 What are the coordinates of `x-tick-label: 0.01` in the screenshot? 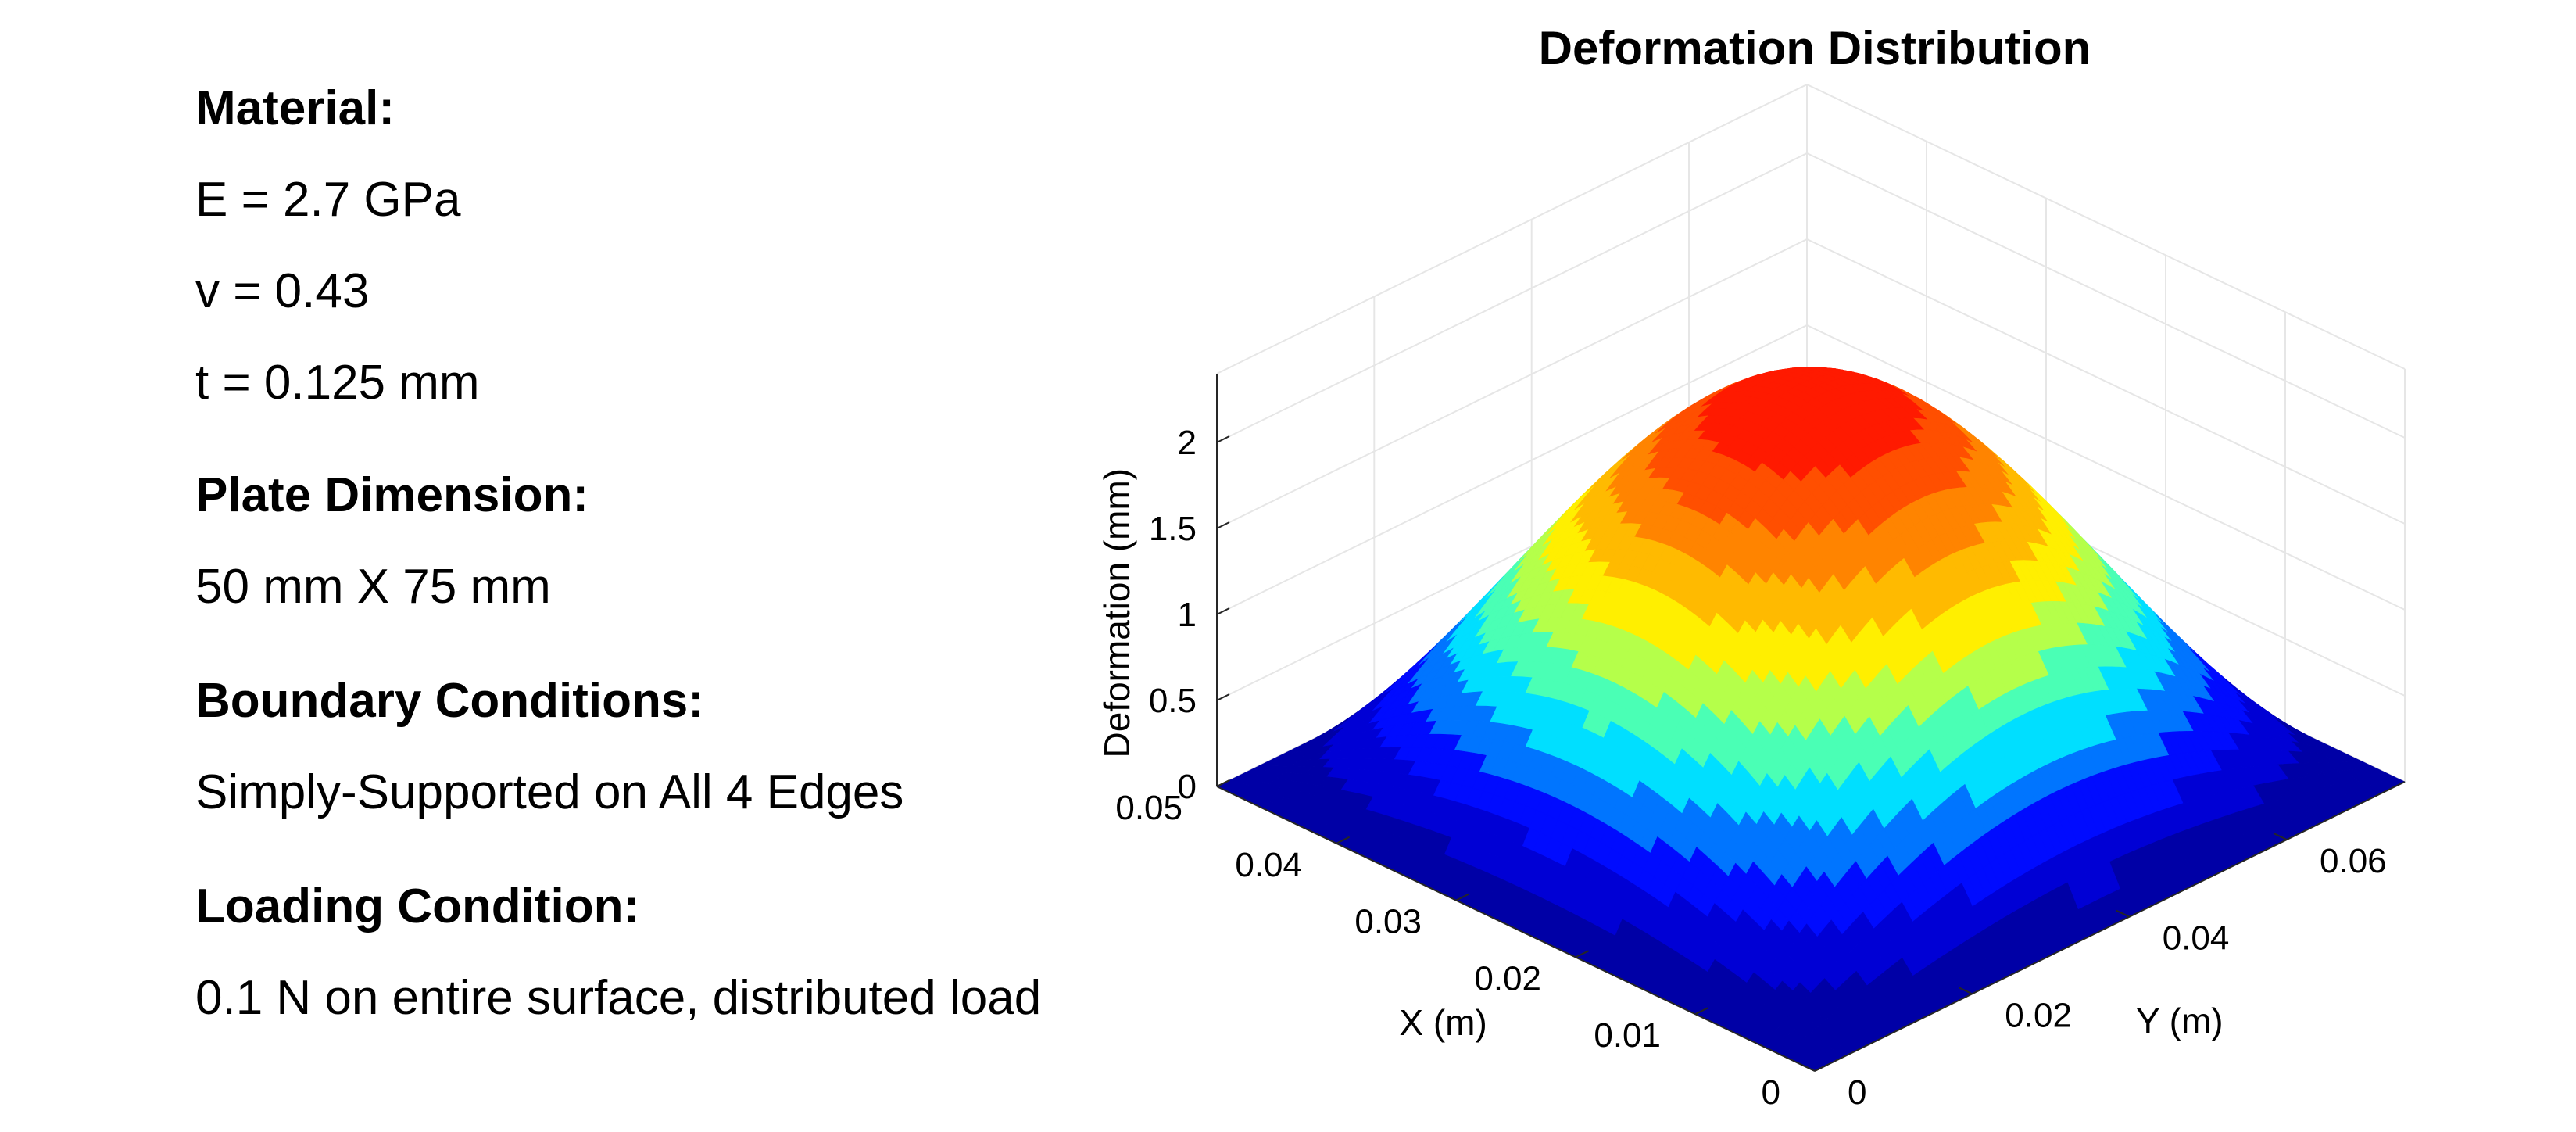 It's located at (1627, 1035).